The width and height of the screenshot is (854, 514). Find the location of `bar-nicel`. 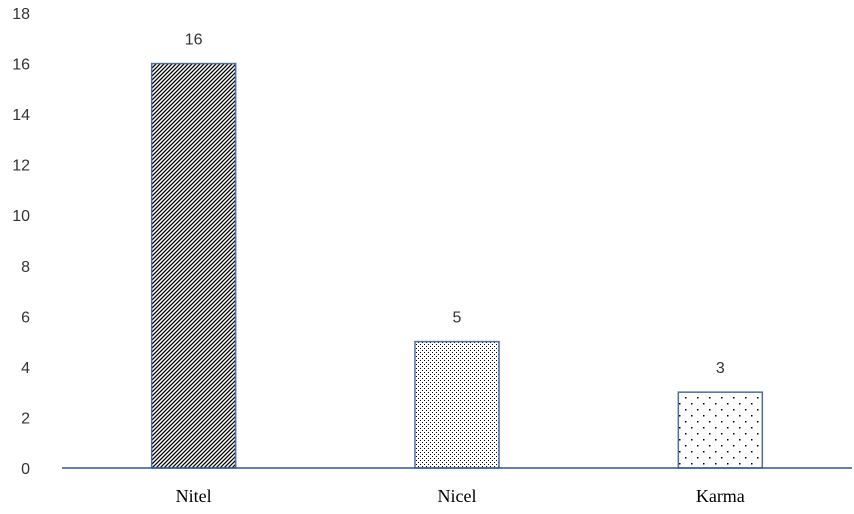

bar-nicel is located at coordinates (457, 404).